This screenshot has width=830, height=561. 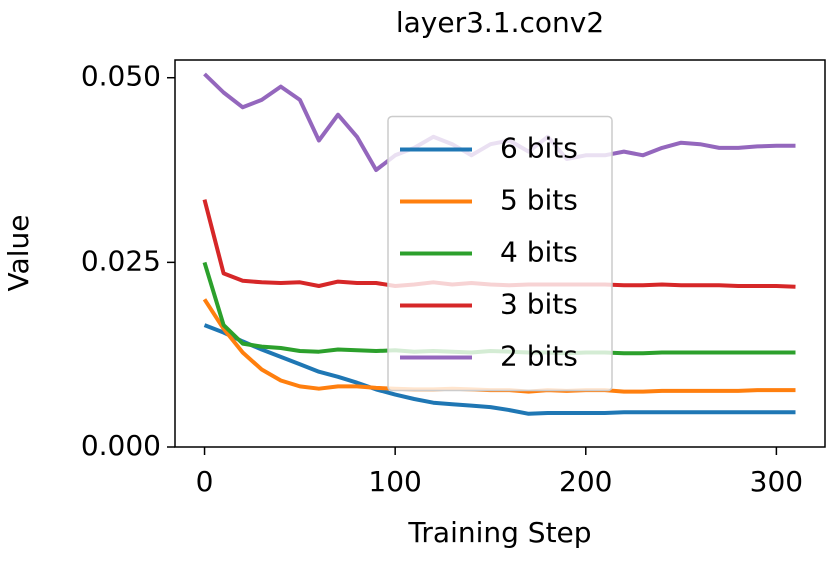 What do you see at coordinates (539, 356) in the screenshot?
I see `legend-label: 2 bits` at bounding box center [539, 356].